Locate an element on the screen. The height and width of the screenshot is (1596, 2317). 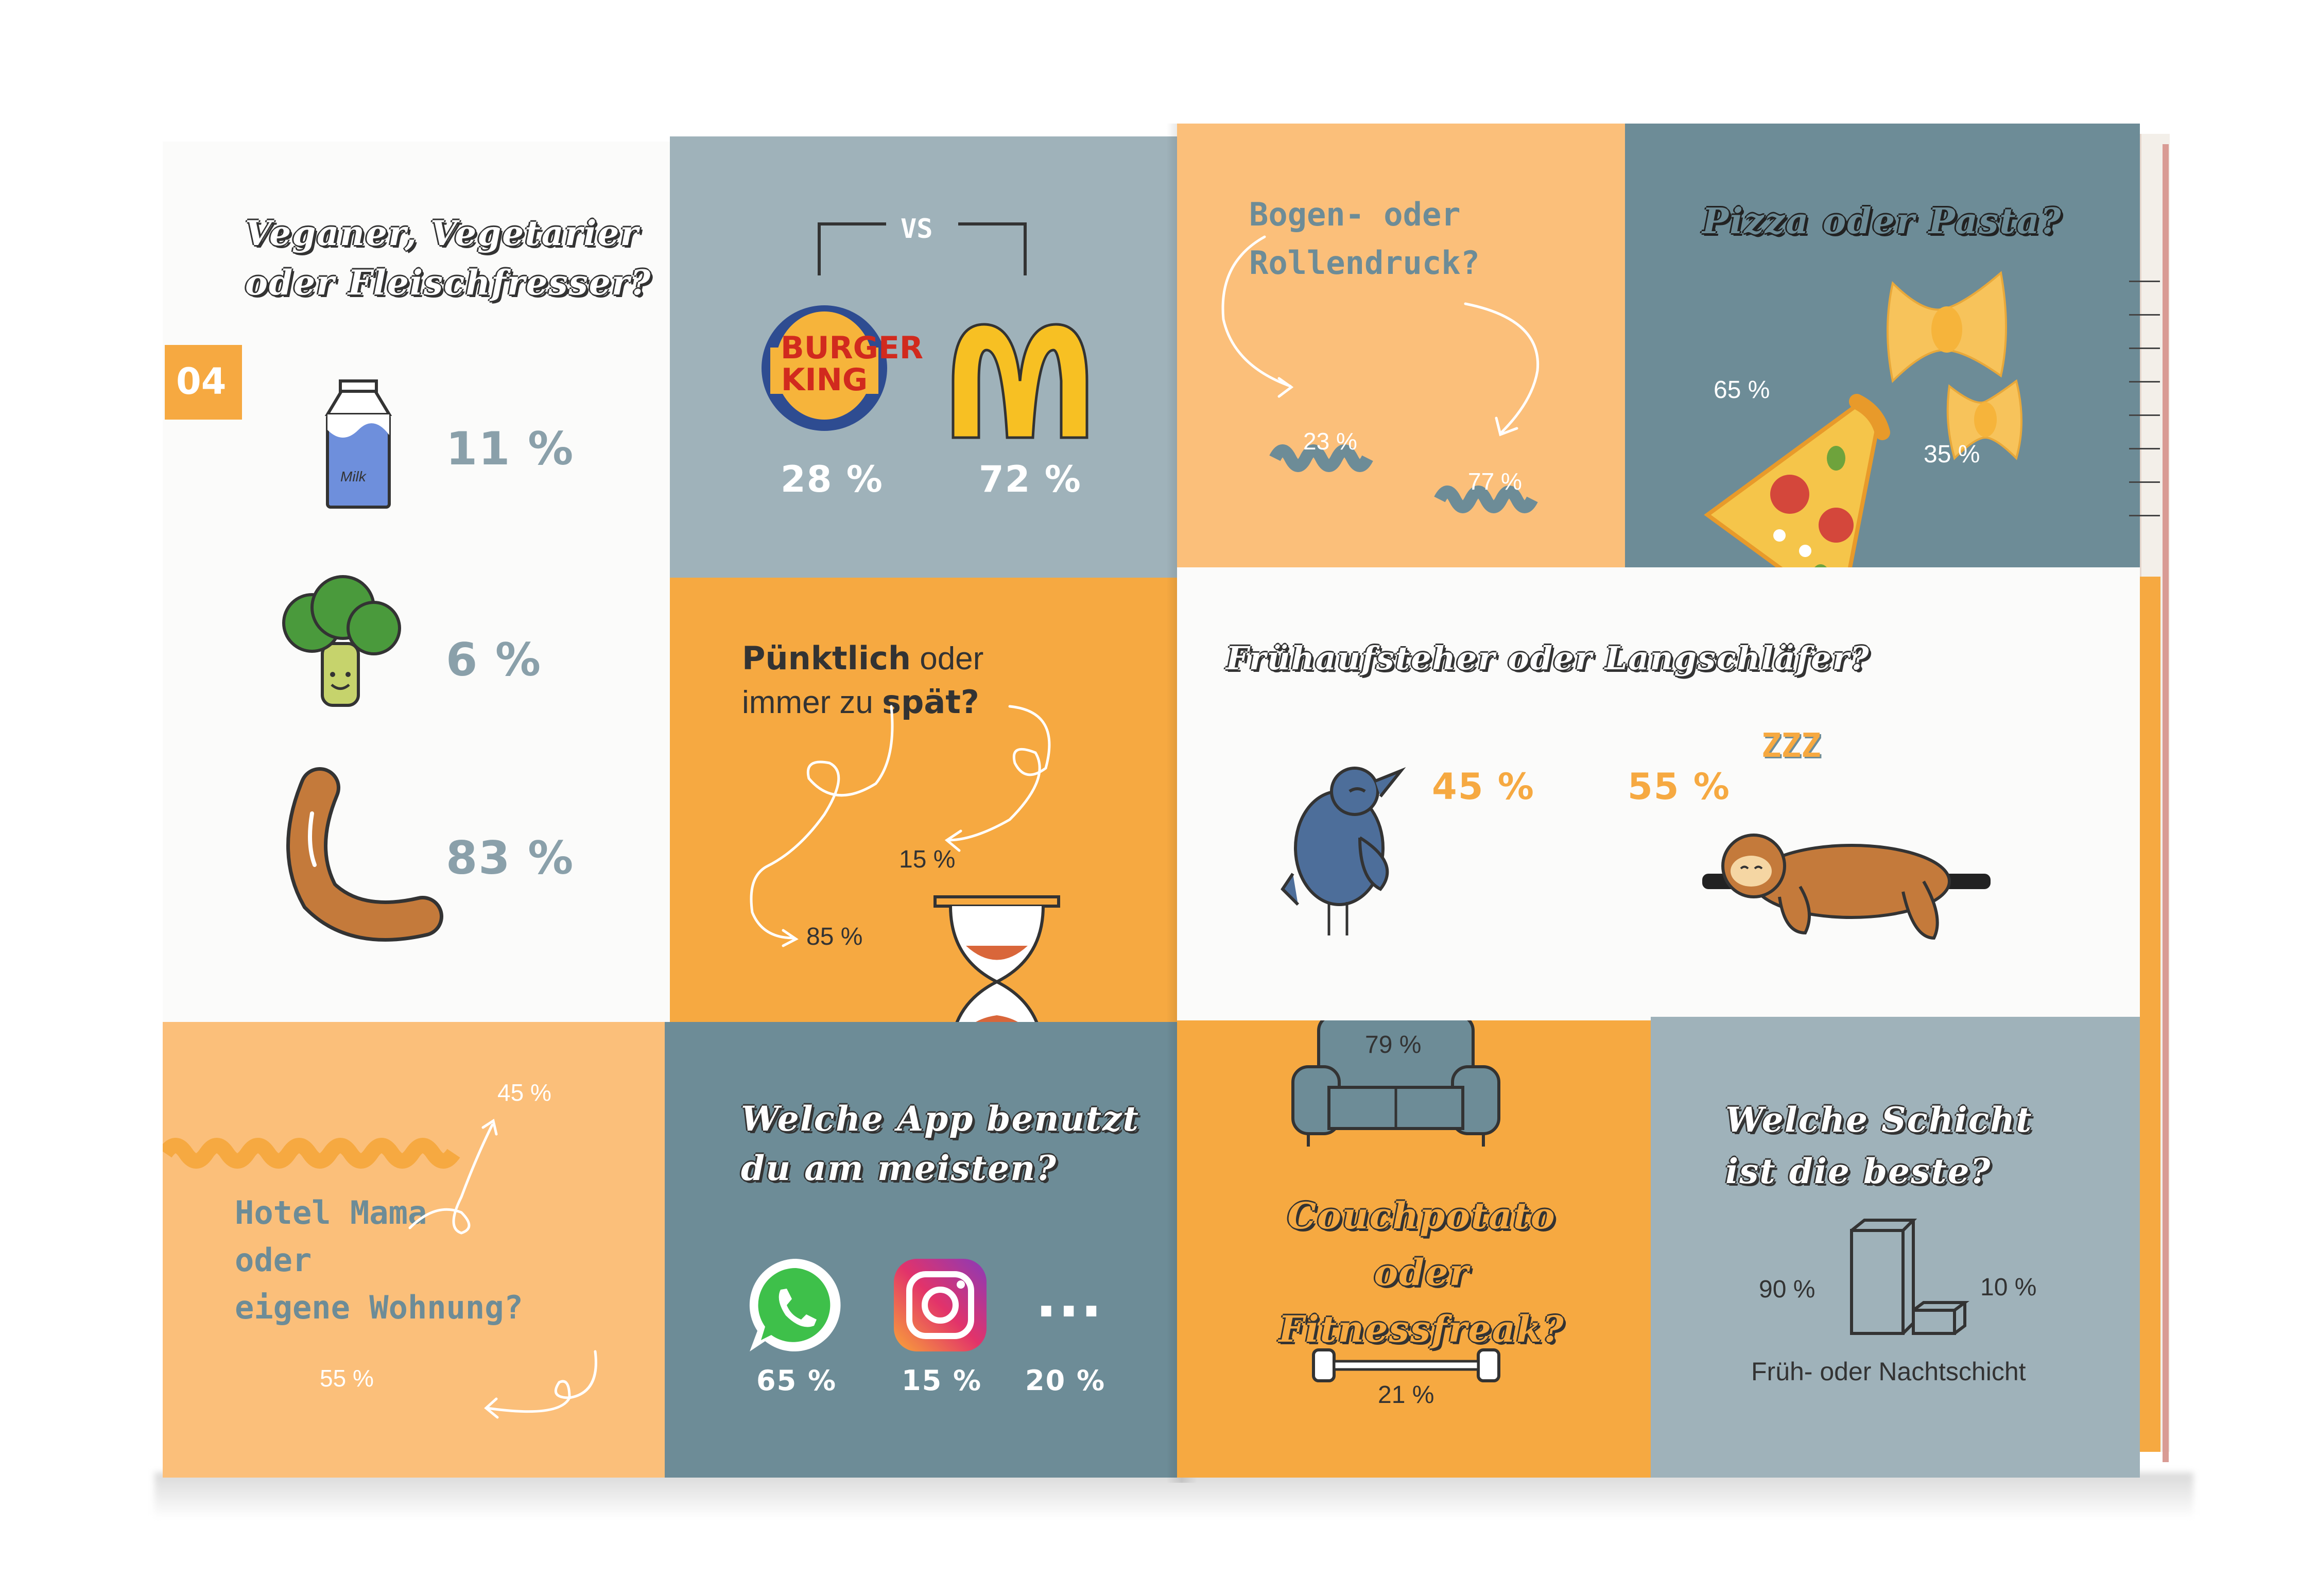
right-page-red-edge is located at coordinates (2166, 803).